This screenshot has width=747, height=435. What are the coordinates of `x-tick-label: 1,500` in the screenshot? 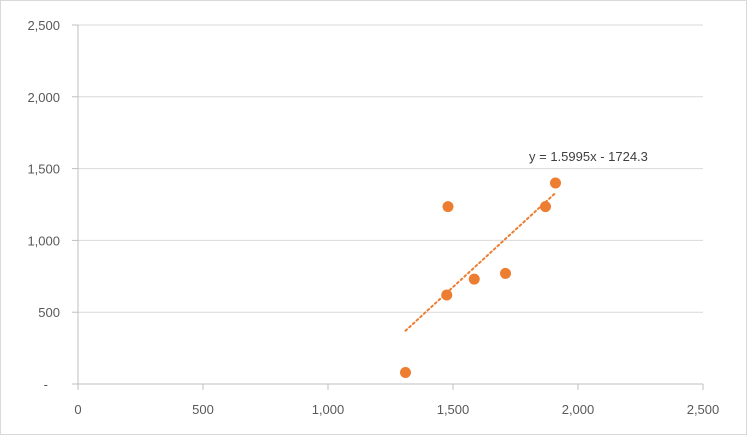 It's located at (453, 409).